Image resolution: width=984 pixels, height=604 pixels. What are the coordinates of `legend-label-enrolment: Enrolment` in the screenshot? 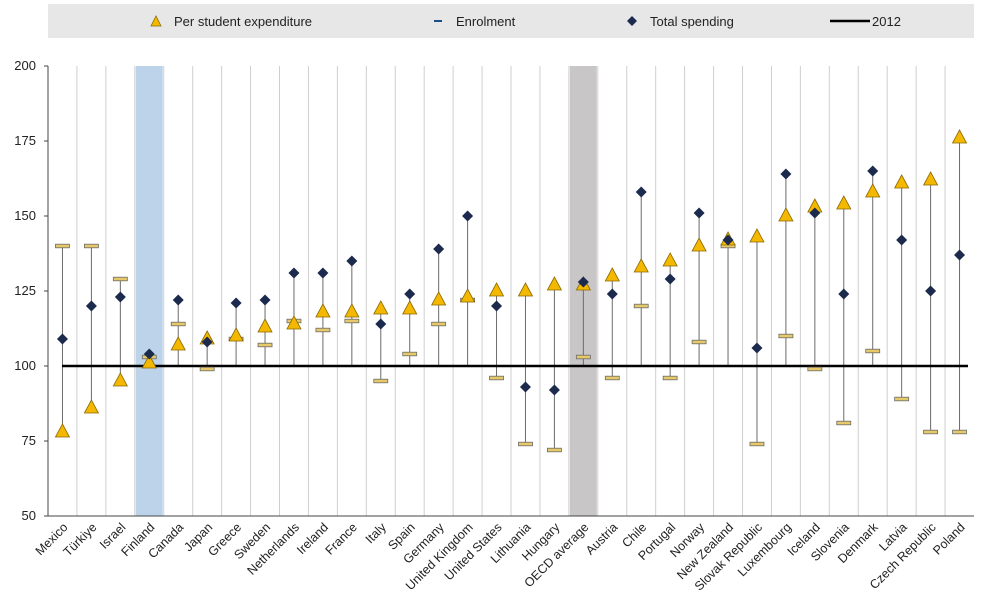 It's located at (486, 21).